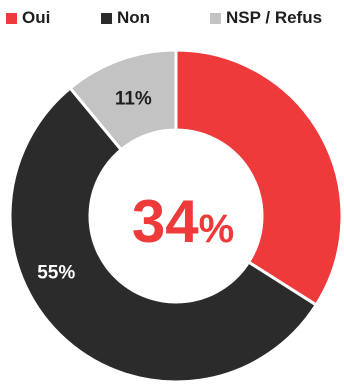  Describe the element at coordinates (274, 17) in the screenshot. I see `legend-label-nsp: NSP / Refus` at that location.